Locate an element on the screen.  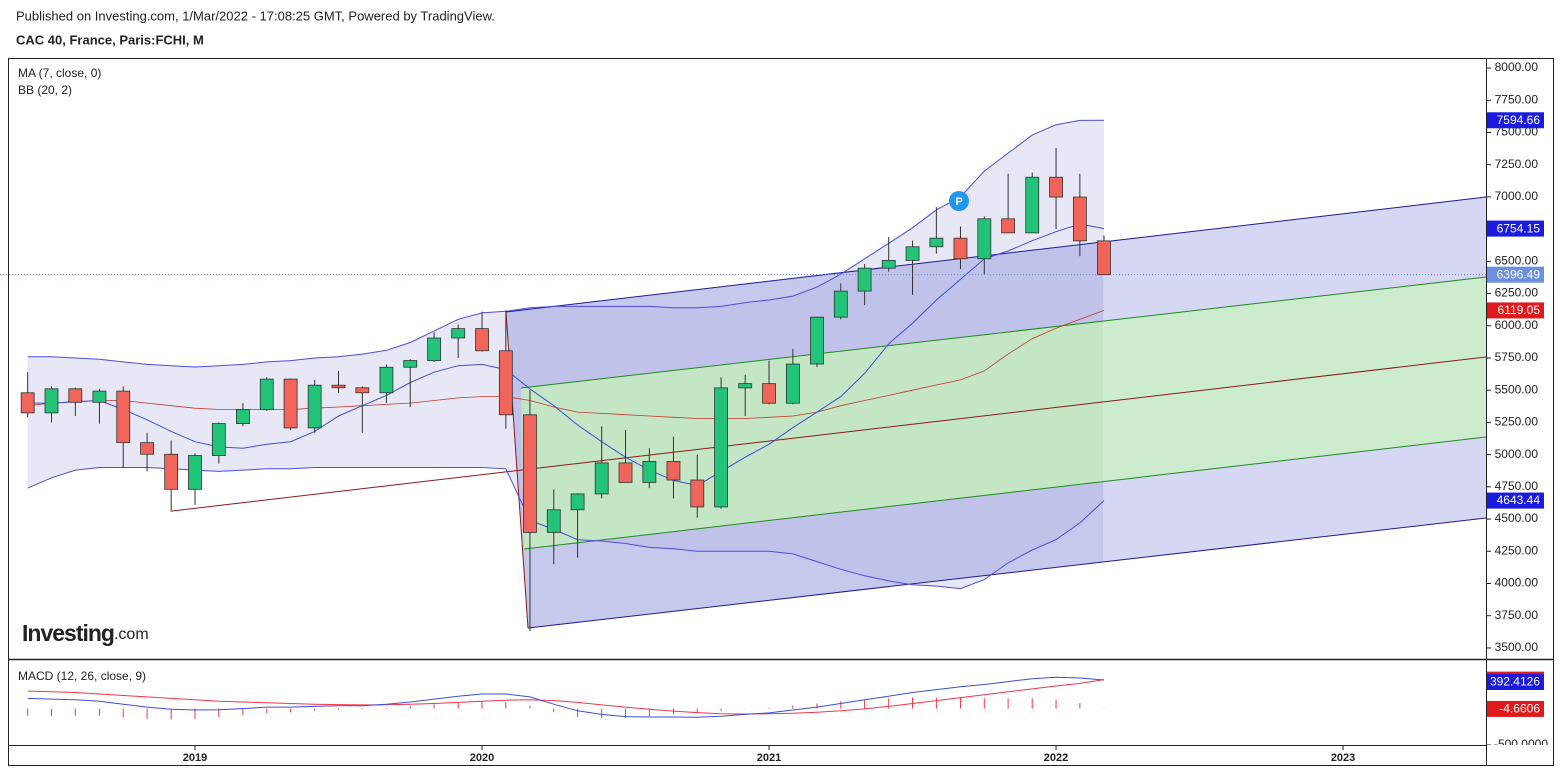
bb-lower is located at coordinates (566, 528).